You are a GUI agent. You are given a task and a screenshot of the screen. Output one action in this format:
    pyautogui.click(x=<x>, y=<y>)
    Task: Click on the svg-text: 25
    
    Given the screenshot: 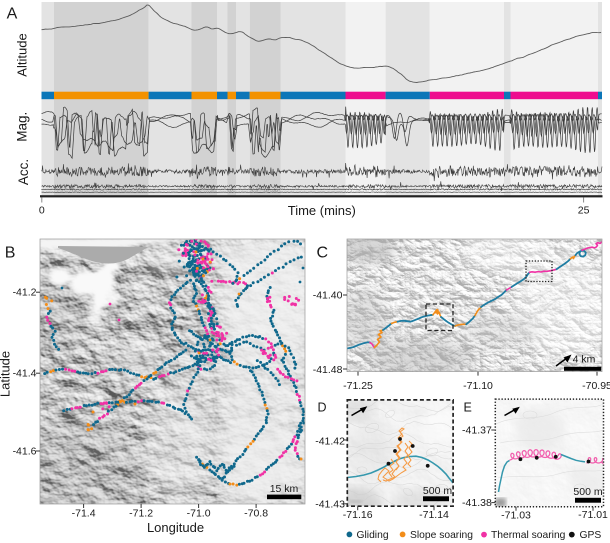 What is the action you would take?
    pyautogui.click(x=584, y=210)
    